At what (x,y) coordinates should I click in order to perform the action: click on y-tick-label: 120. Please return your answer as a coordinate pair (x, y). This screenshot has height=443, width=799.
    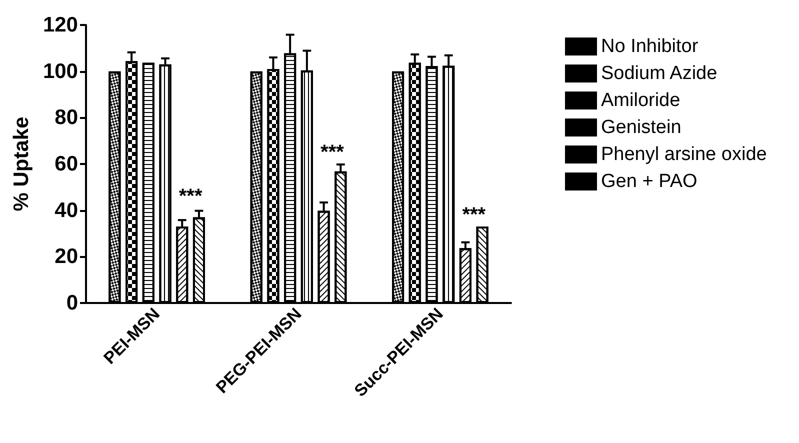
    Looking at the image, I should click on (60, 25).